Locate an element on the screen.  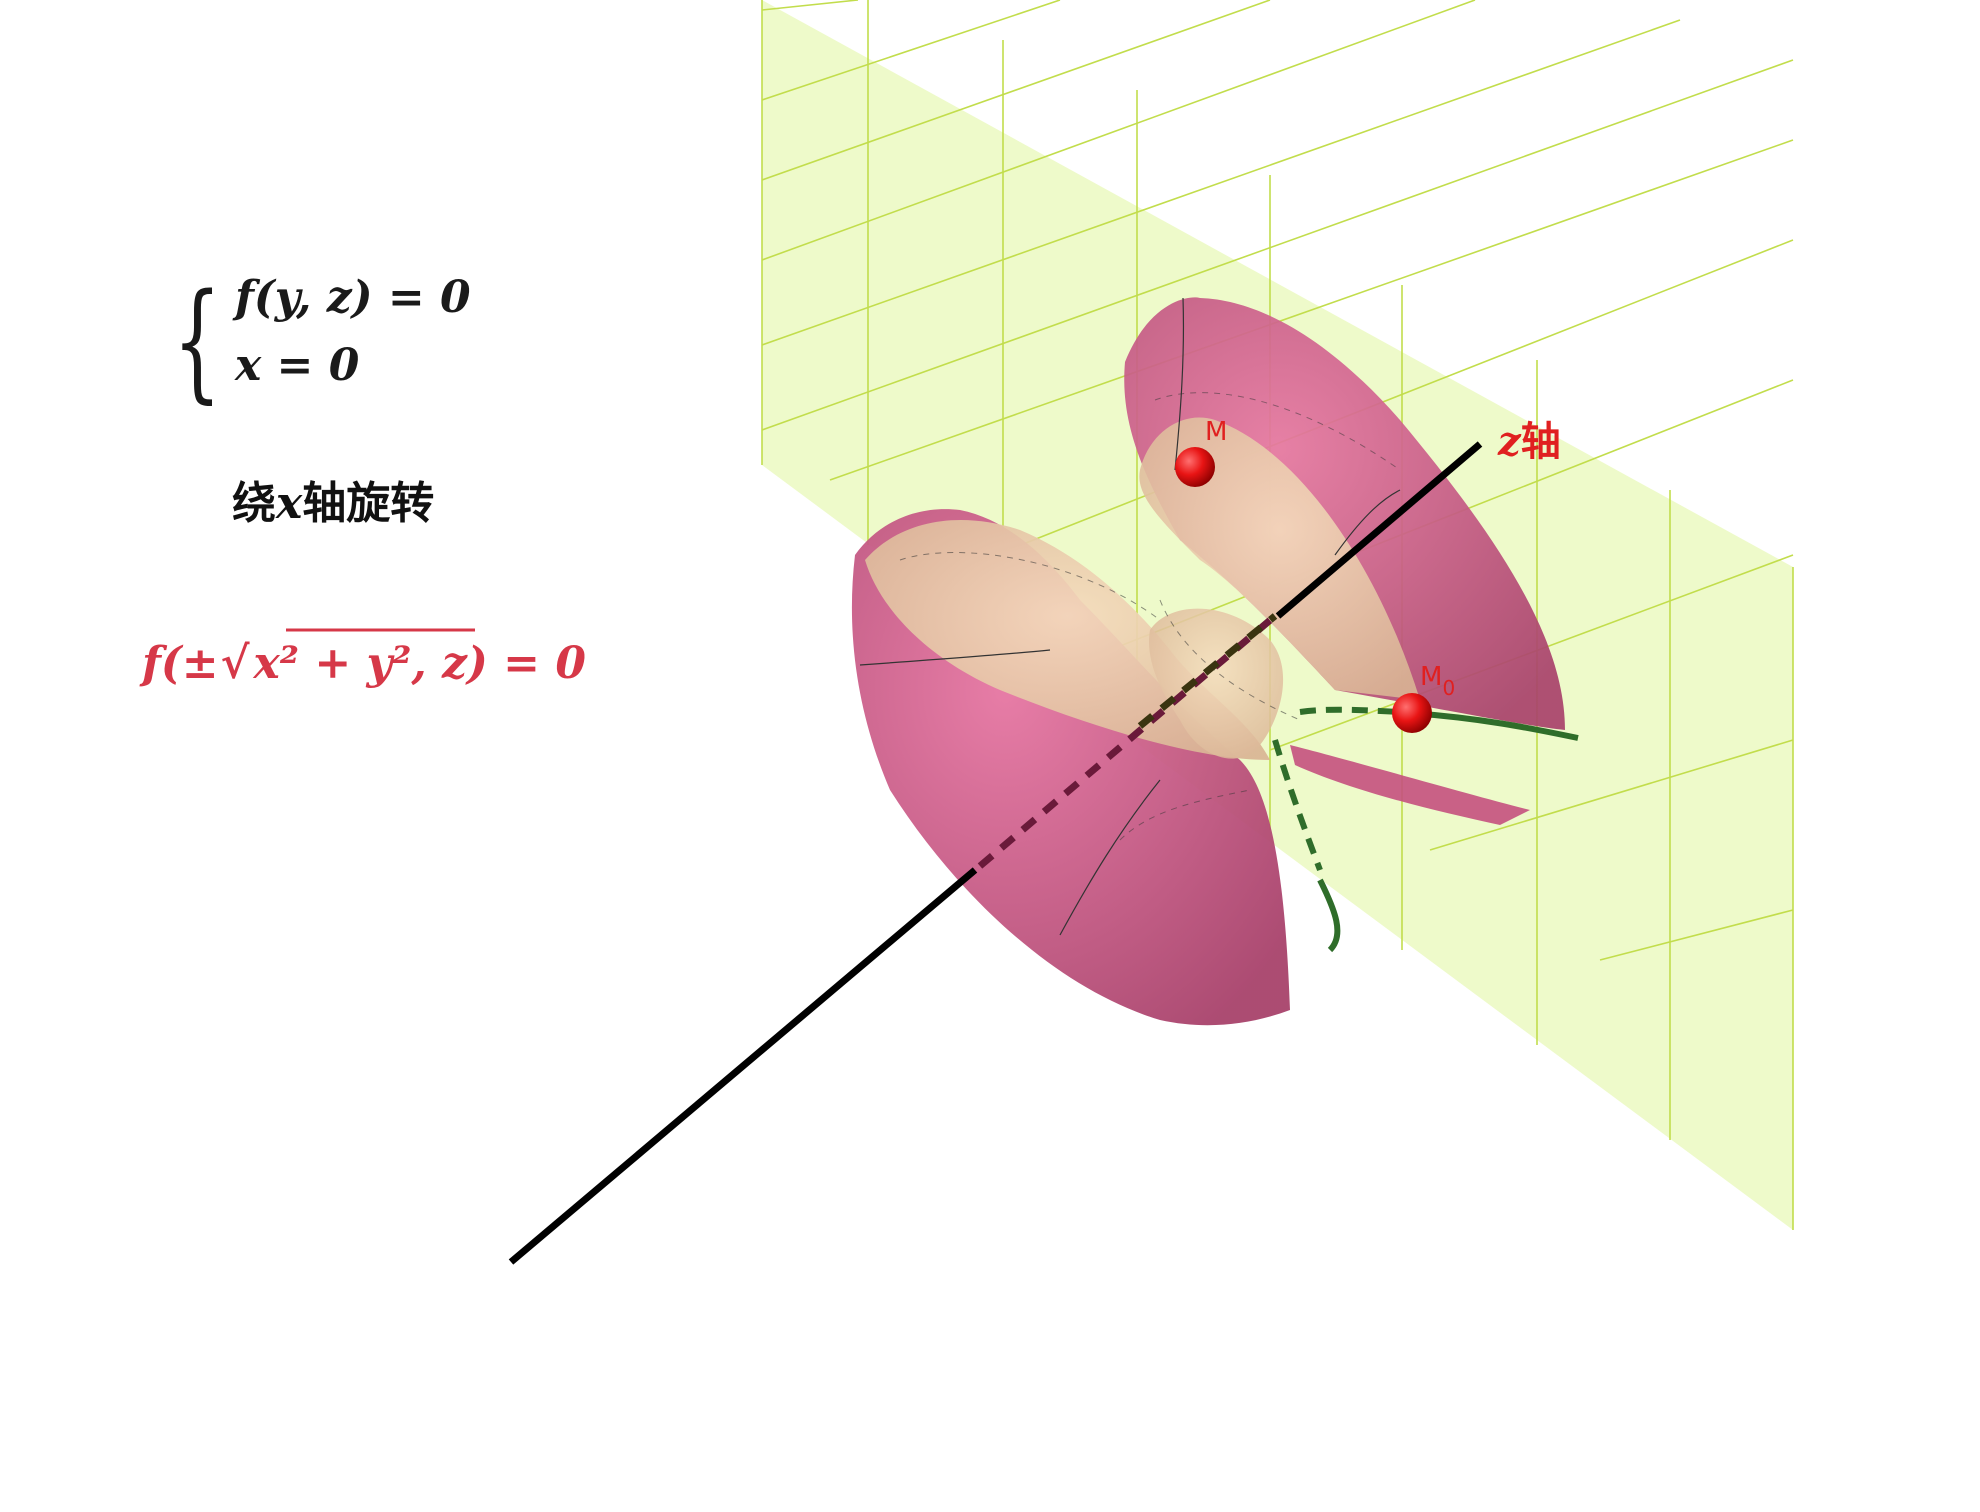
equation-system: { f(y, z) = 0 x = 0 is located at coordinates (322, 340).